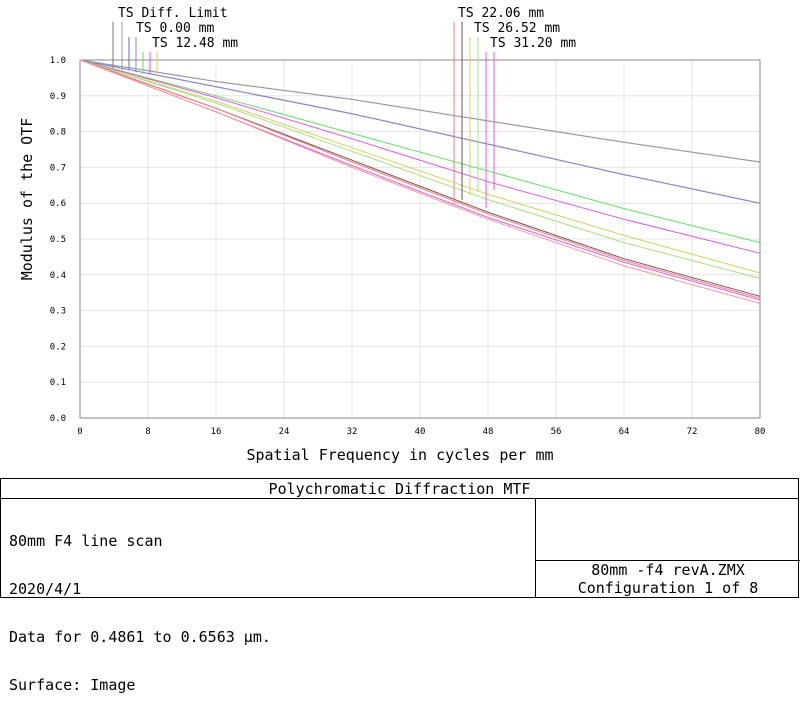 The height and width of the screenshot is (726, 800). Describe the element at coordinates (173, 13) in the screenshot. I see `legend-label-left: TS Diff. Limit` at that location.